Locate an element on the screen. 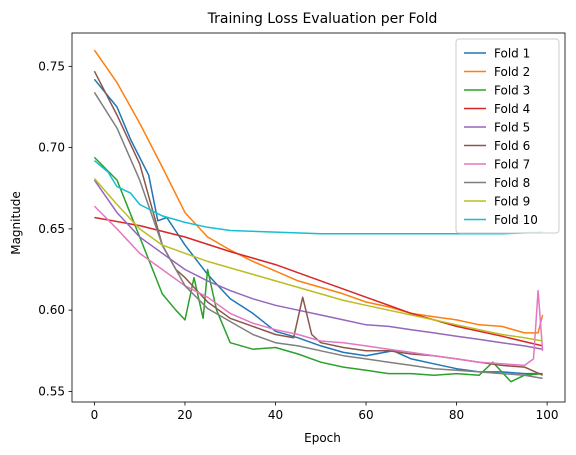  legend-label: Fold 5 is located at coordinates (512, 128).